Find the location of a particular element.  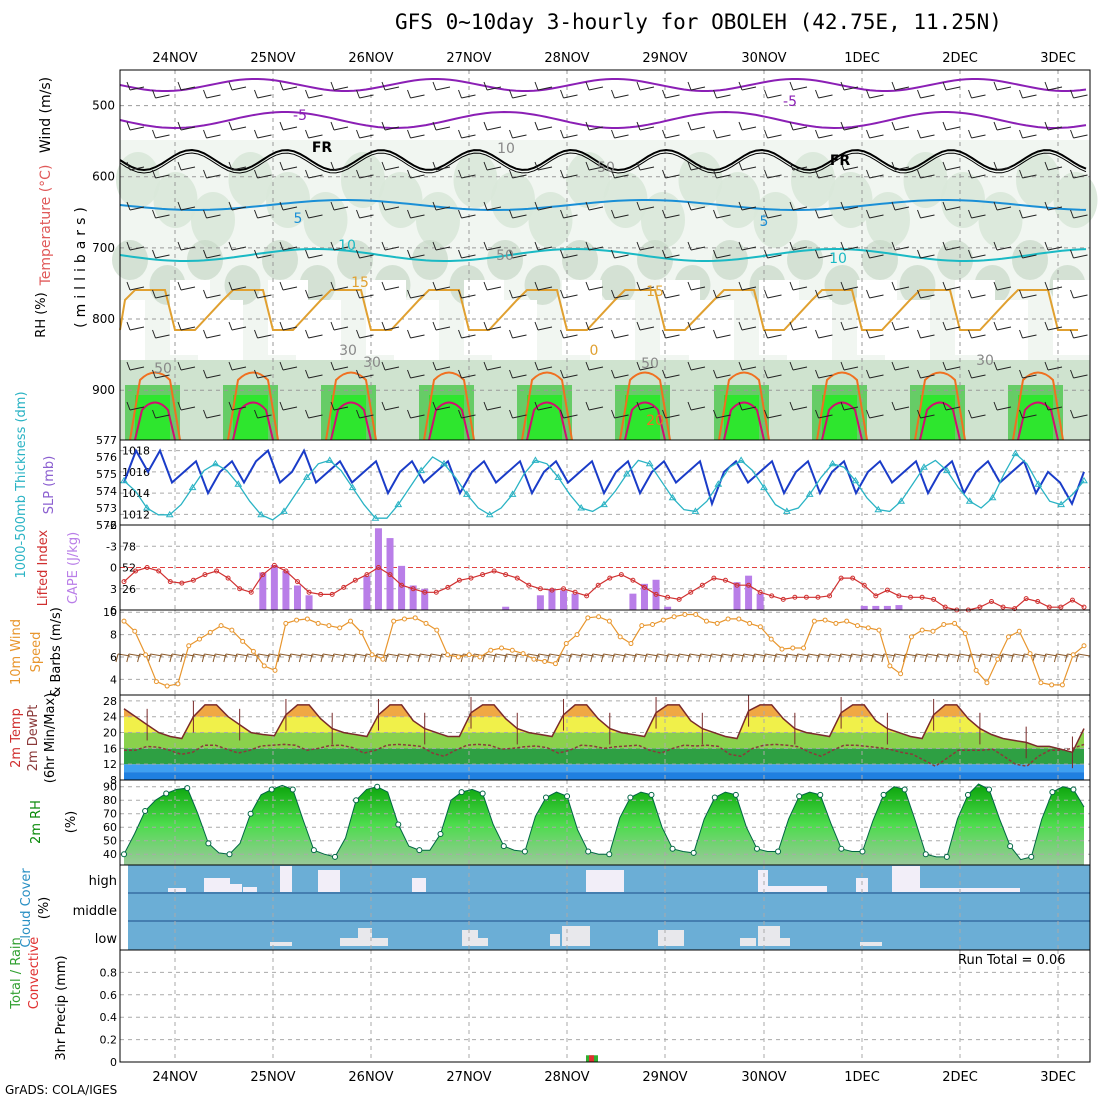

ylabel-rh-b: (%) is located at coordinates (71, 822).